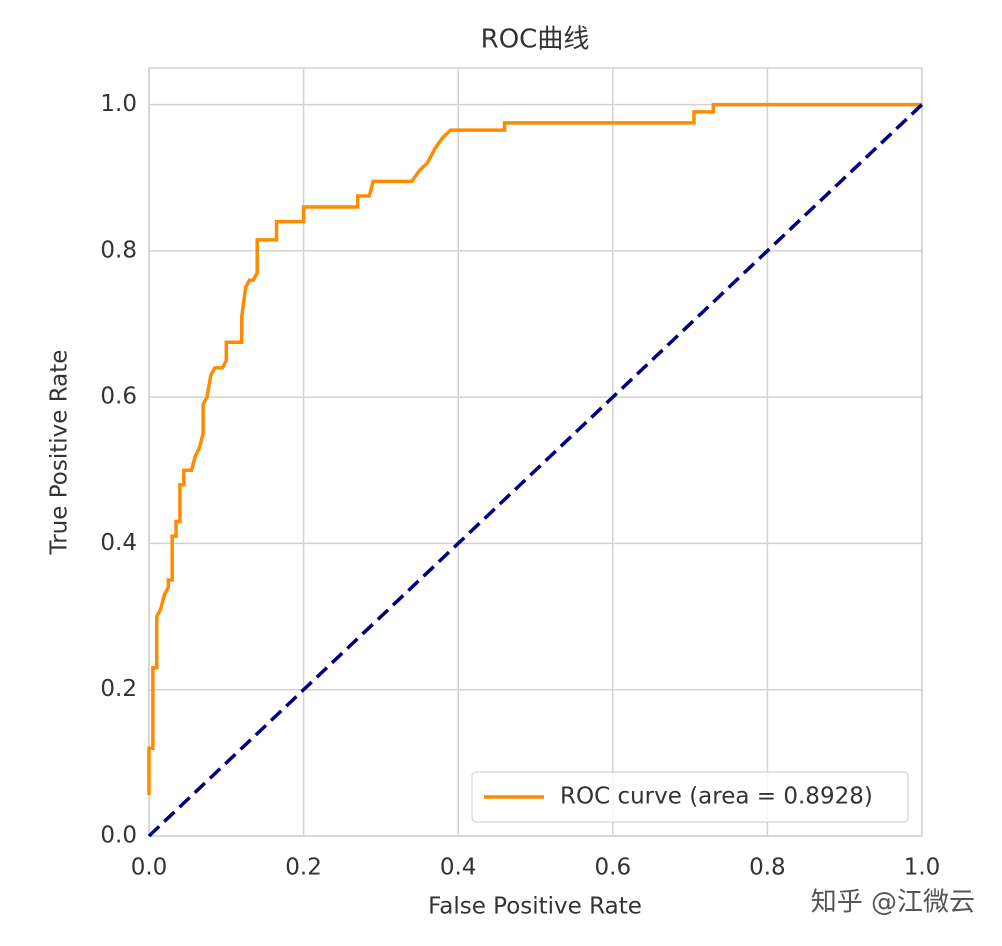 Image resolution: width=1002 pixels, height=946 pixels. What do you see at coordinates (118, 836) in the screenshot?
I see `y-tick-label: 0.0` at bounding box center [118, 836].